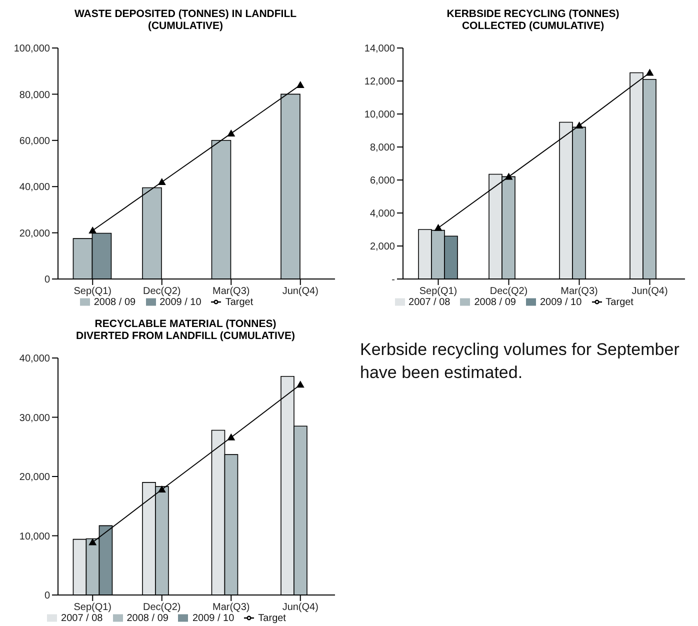  I want to click on y-tick-label: 12,000, so click(380, 82).